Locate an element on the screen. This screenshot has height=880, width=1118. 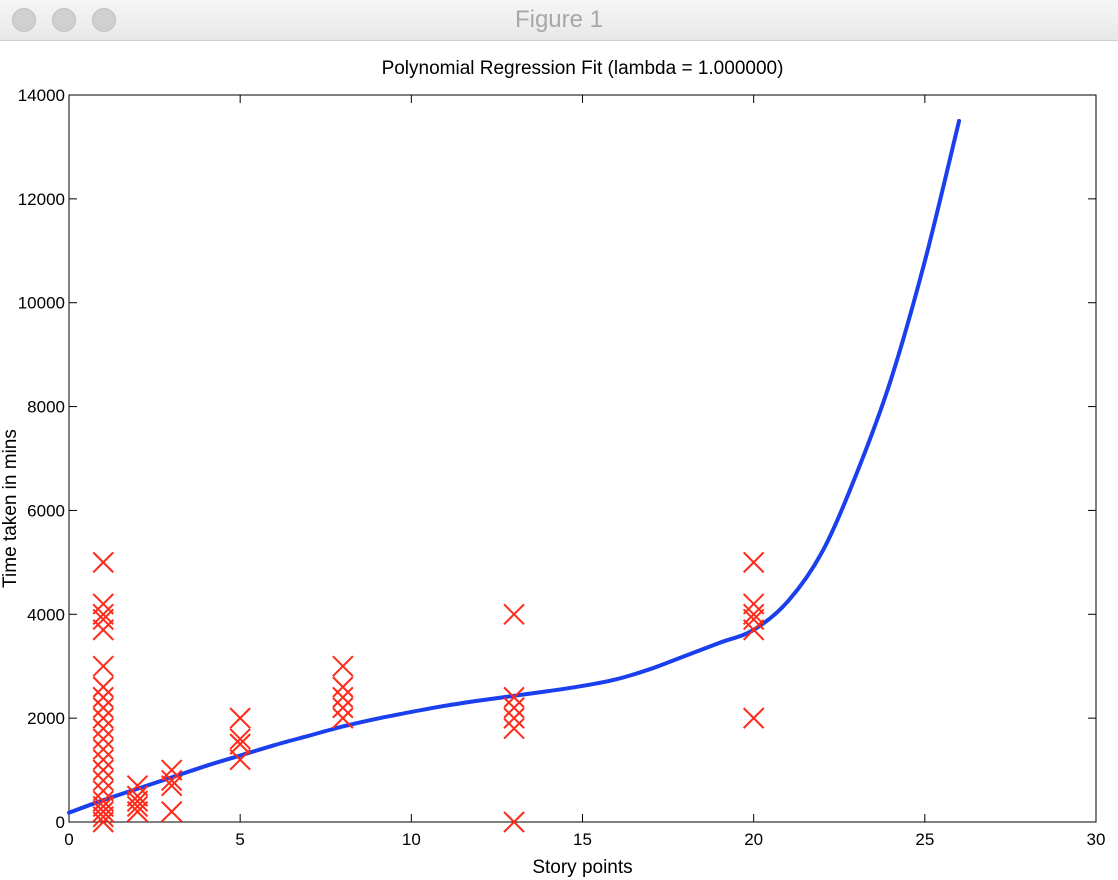
title-bar: Figure 1 is located at coordinates (559, 20).